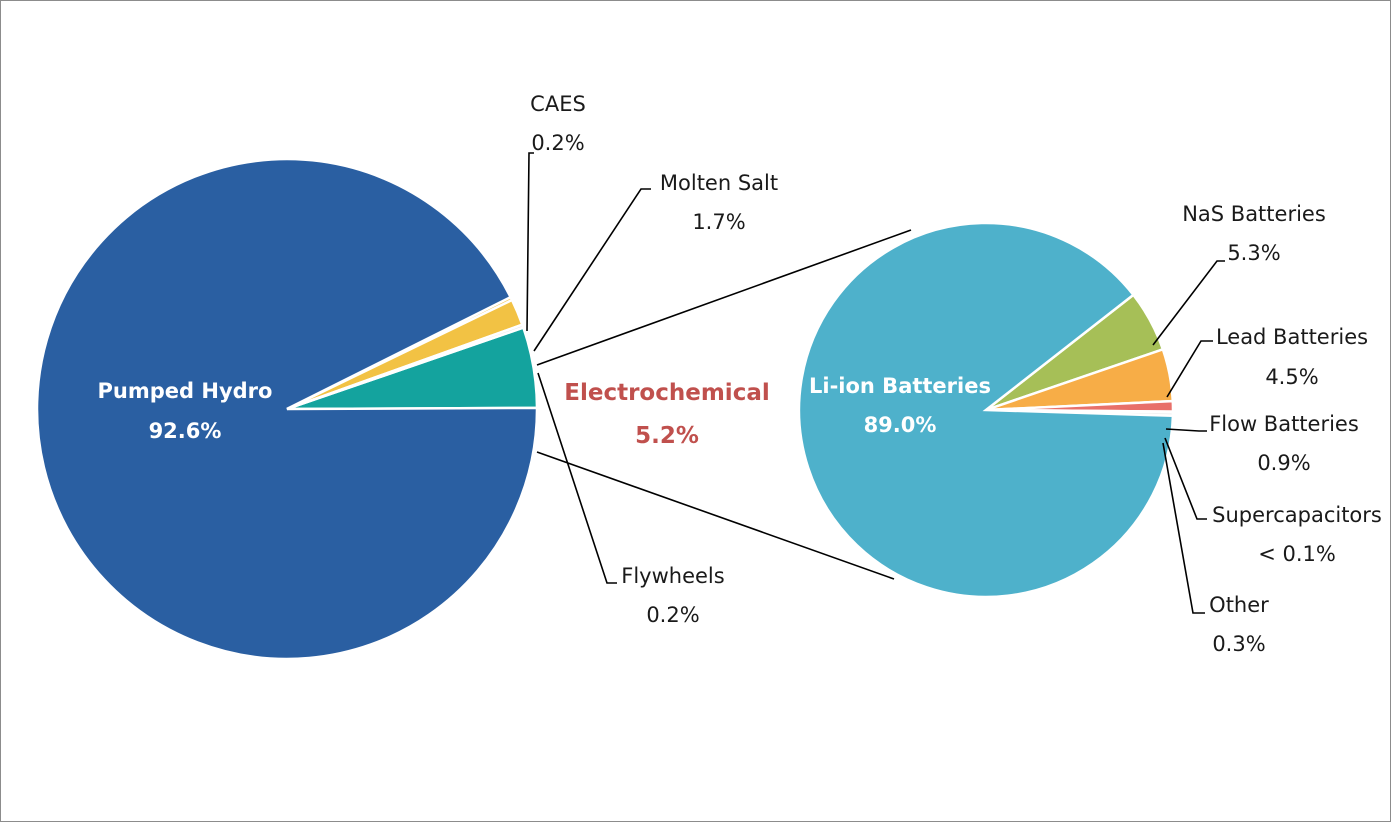 The height and width of the screenshot is (823, 1391). What do you see at coordinates (672, 615) in the screenshot?
I see `value-flywheels: 0.2%` at bounding box center [672, 615].